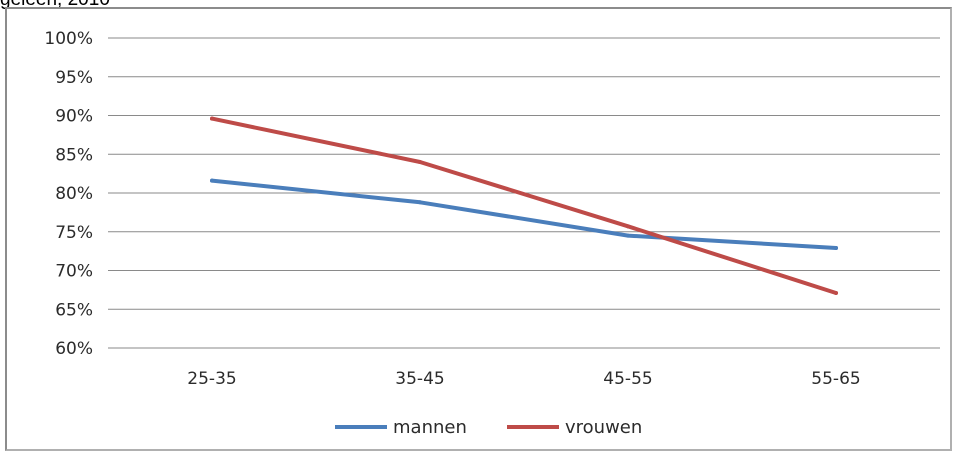 This screenshot has width=959, height=457. Describe the element at coordinates (430, 427) in the screenshot. I see `legend-label-mannen: mannen` at that location.